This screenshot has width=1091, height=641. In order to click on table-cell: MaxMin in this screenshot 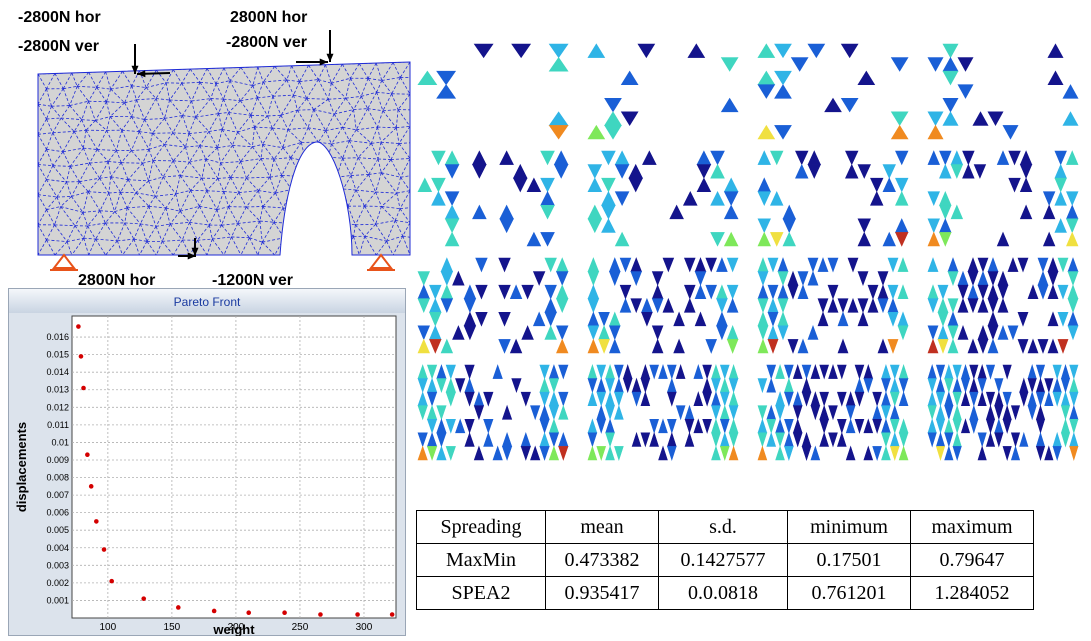, I will do `click(481, 560)`.